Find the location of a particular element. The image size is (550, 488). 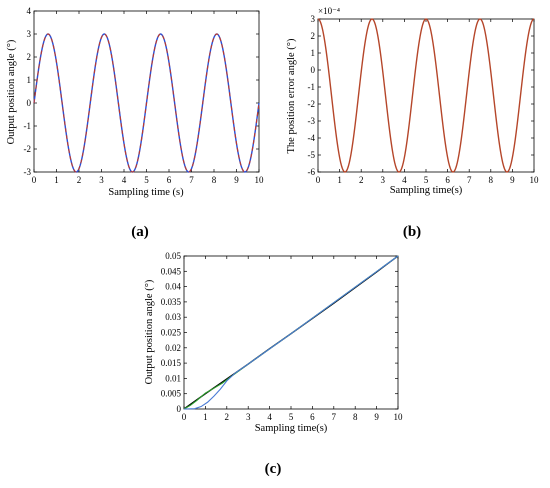

x-tick-label-a: 6 is located at coordinates (169, 180).